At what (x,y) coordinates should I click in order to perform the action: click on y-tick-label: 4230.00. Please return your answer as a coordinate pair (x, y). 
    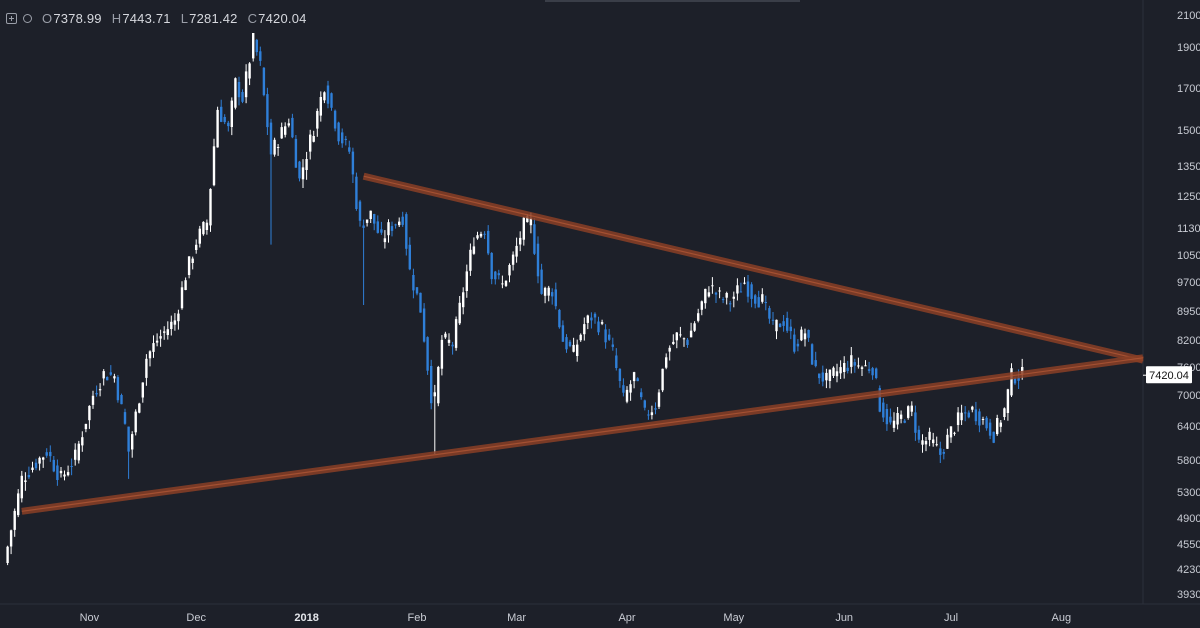
    Looking at the image, I should click on (1188, 570).